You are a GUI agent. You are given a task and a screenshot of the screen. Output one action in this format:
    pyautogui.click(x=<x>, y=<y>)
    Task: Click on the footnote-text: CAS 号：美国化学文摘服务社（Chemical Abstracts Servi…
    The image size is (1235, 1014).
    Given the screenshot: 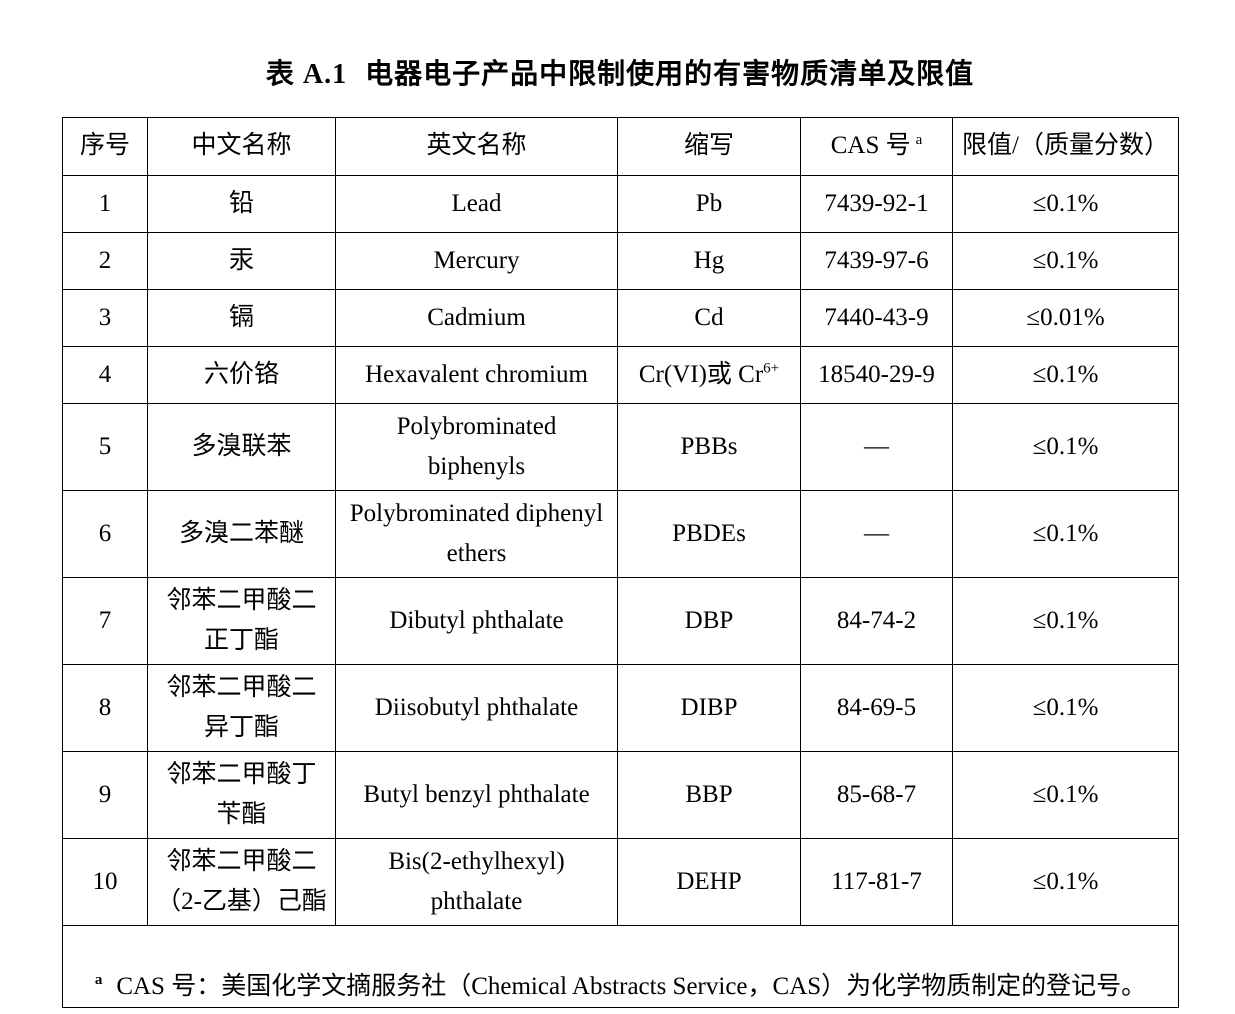 What is the action you would take?
    pyautogui.click(x=631, y=986)
    